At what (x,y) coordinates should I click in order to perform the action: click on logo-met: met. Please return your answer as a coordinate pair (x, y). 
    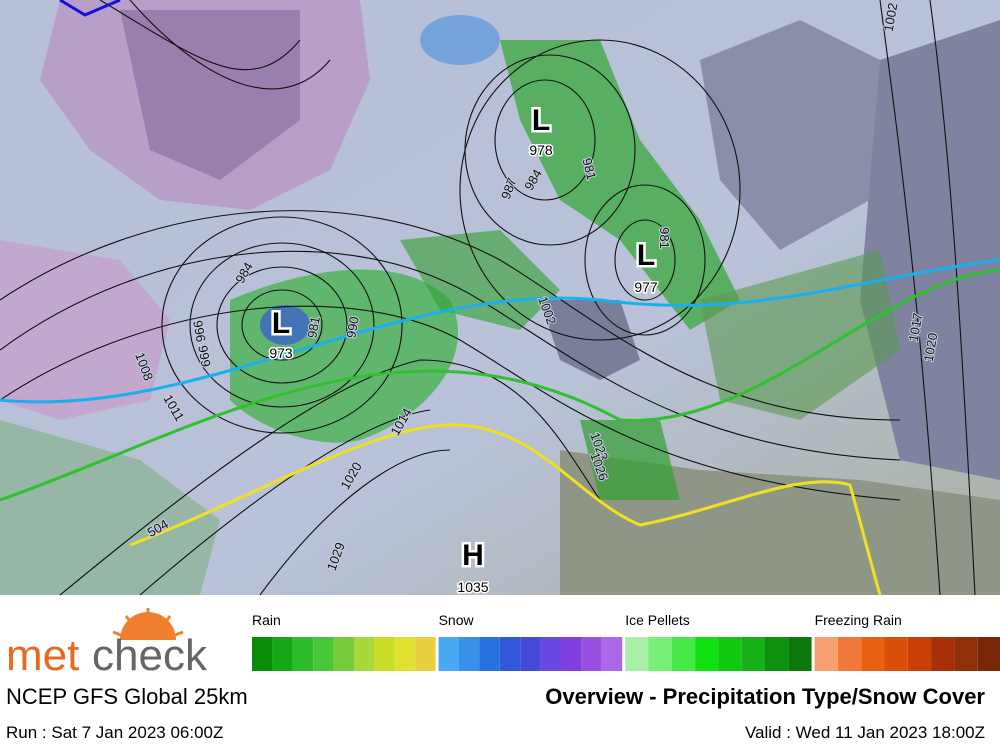
    Looking at the image, I should click on (42, 655).